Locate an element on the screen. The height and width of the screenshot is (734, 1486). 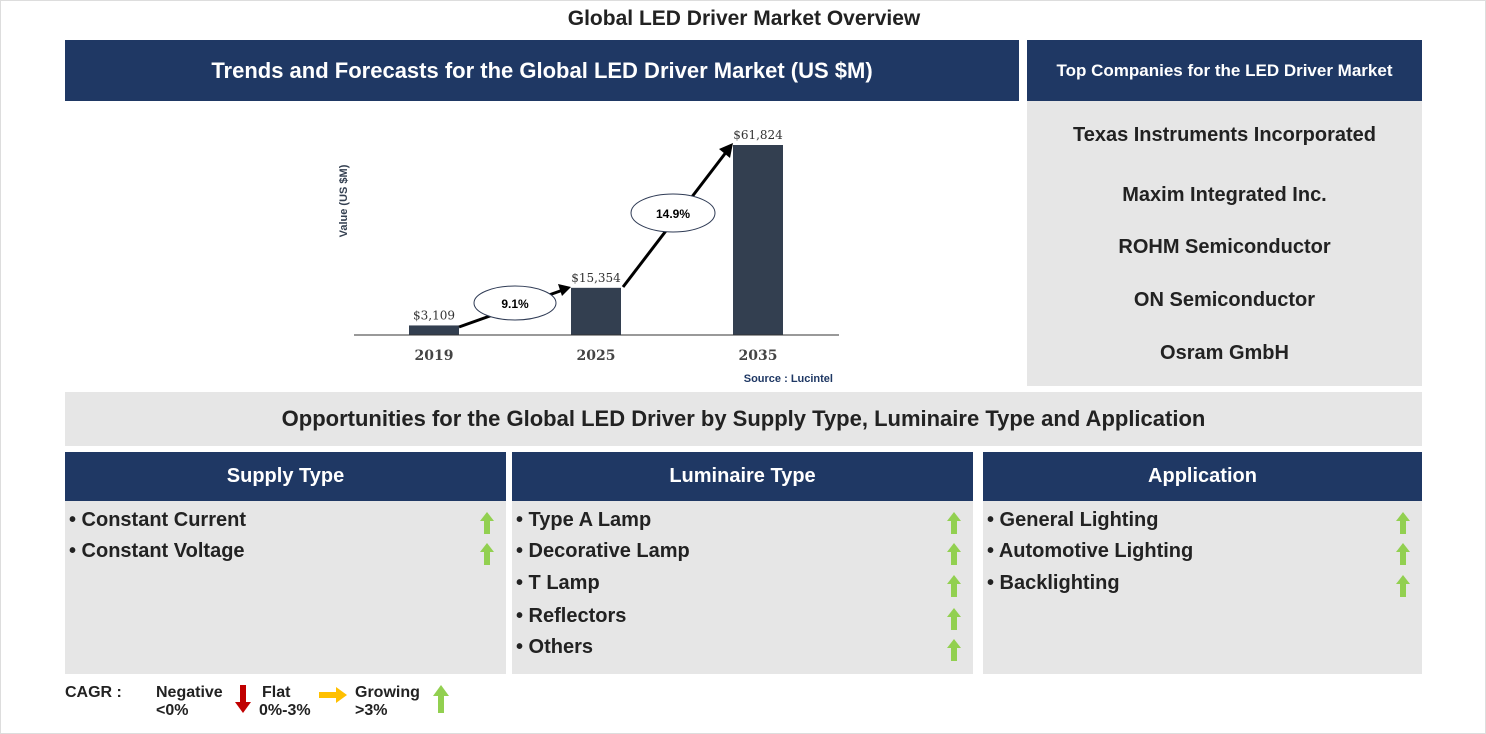
legend-negative: Negative <0% is located at coordinates (189, 702).